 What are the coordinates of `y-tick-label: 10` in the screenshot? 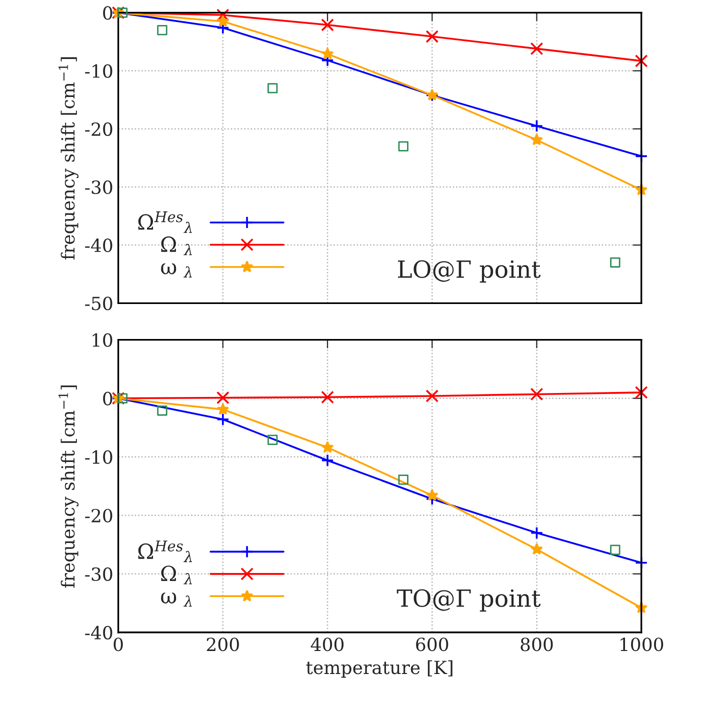 It's located at (102, 340).